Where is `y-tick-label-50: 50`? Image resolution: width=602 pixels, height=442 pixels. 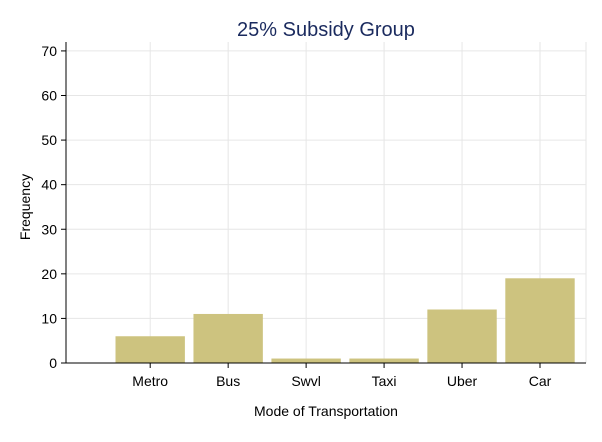
y-tick-label-50: 50 is located at coordinates (49, 140).